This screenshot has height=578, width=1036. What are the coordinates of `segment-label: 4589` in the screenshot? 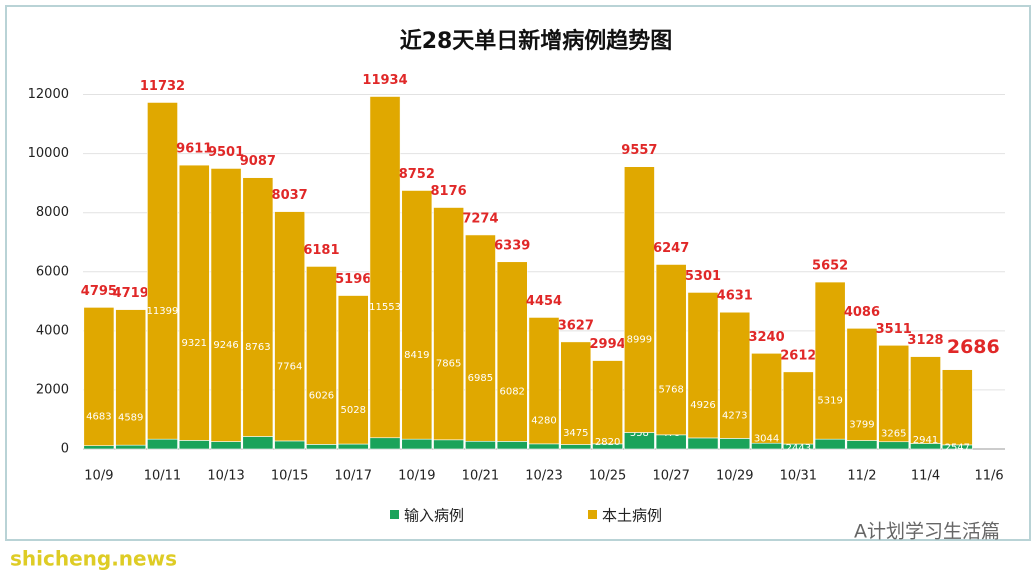 It's located at (130, 417).